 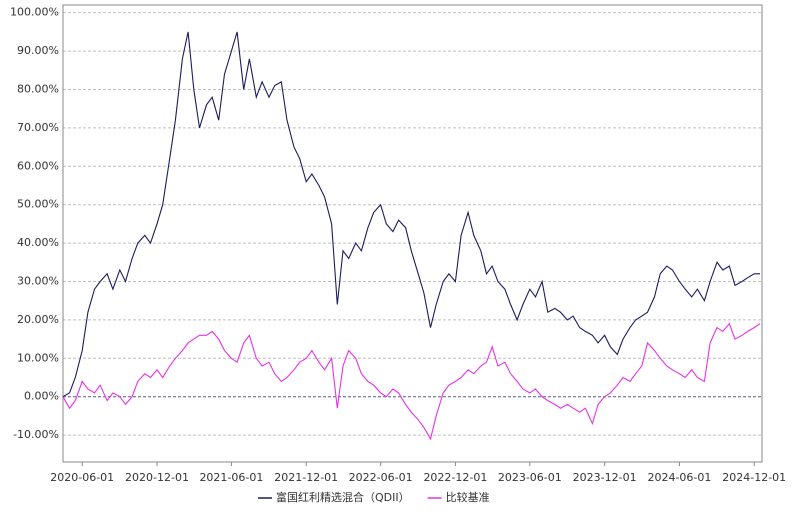 I want to click on y-tick-label: 10.00%, so click(x=38, y=357).